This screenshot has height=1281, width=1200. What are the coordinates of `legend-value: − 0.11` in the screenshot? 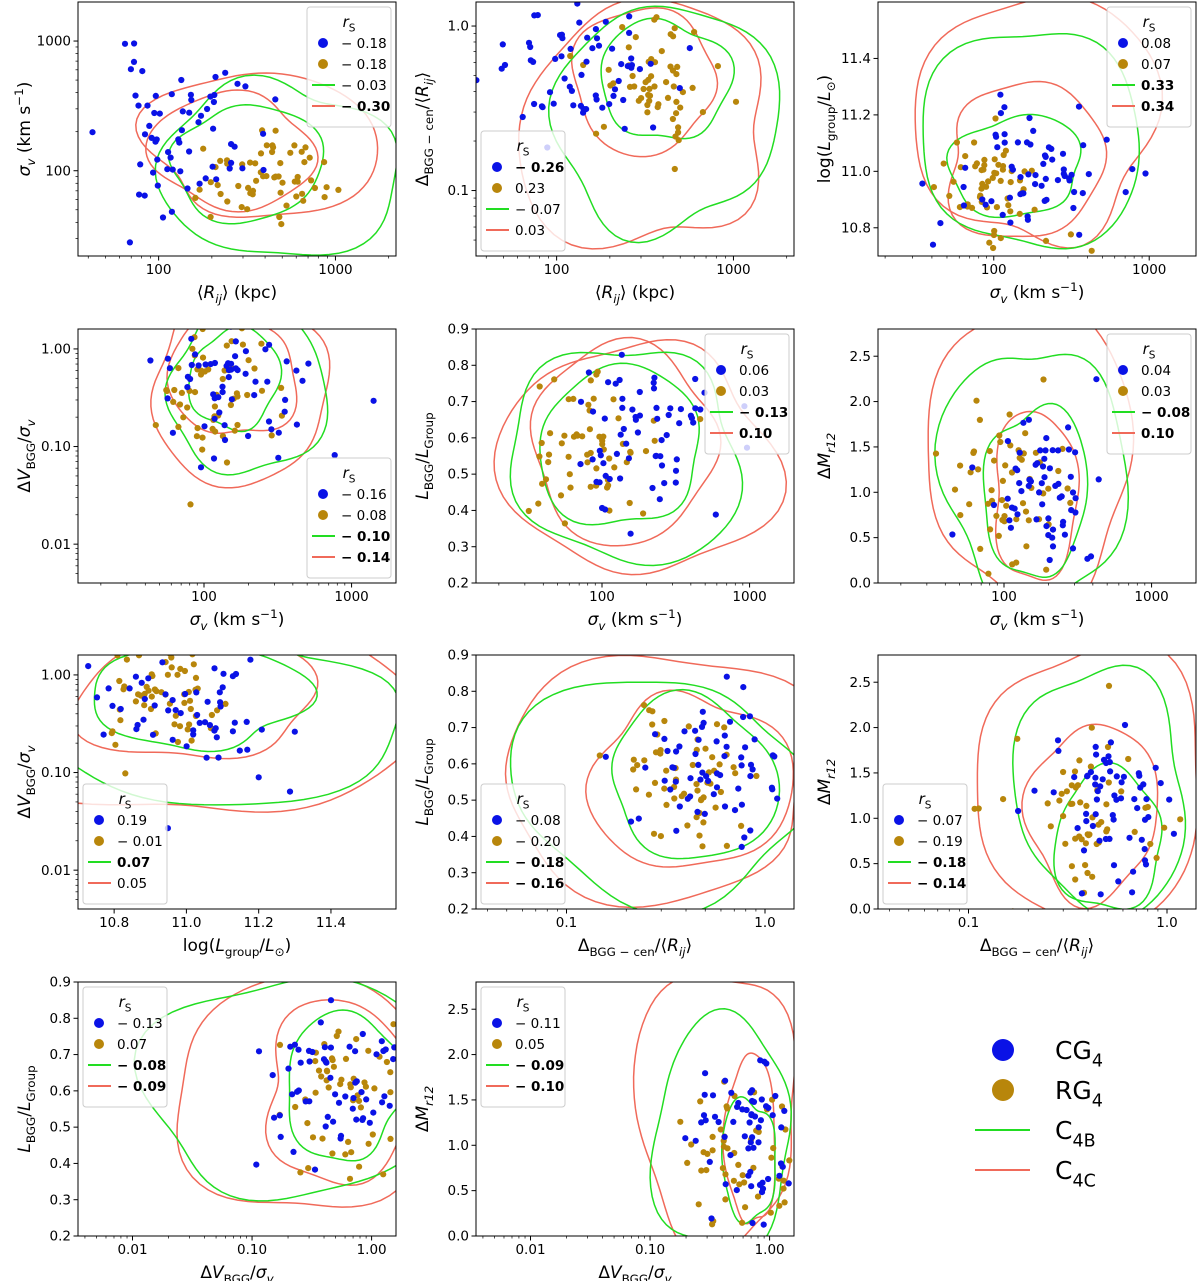 It's located at (538, 1024).